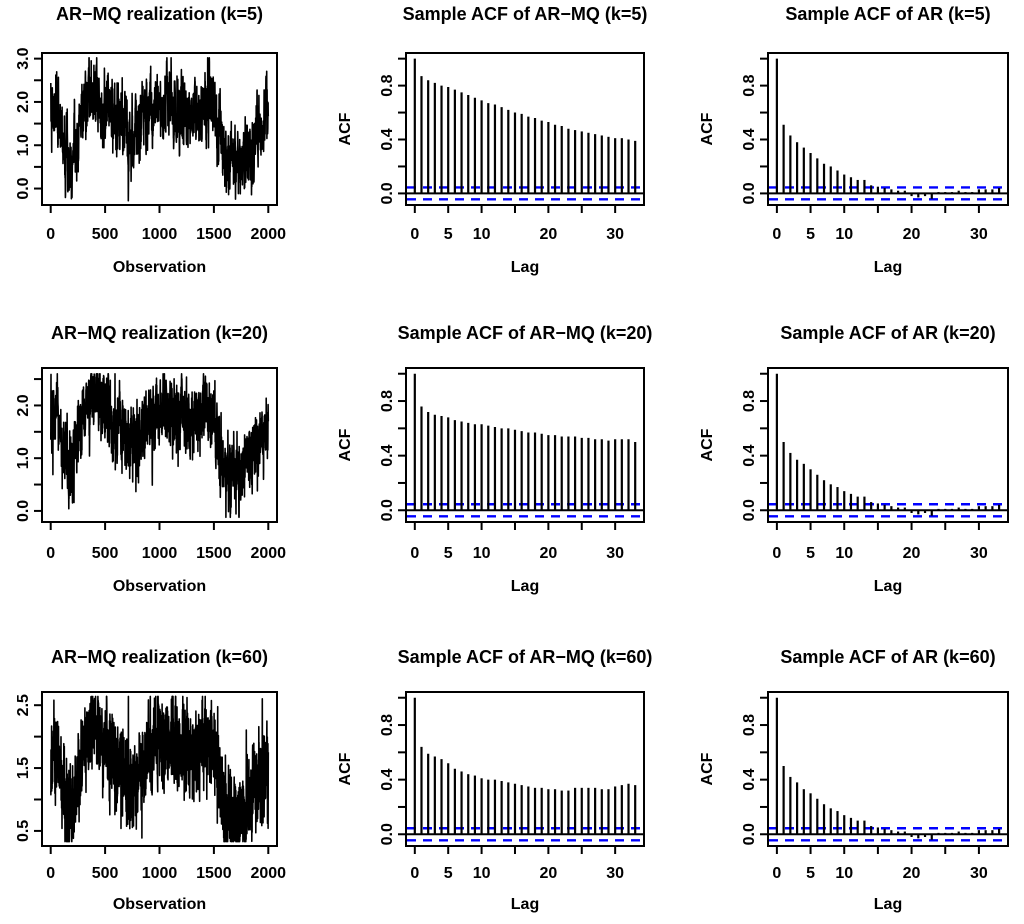 The image size is (1024, 924). What do you see at coordinates (888, 14) in the screenshot?
I see `plot-title: Sample ACF of AR (k=5)` at bounding box center [888, 14].